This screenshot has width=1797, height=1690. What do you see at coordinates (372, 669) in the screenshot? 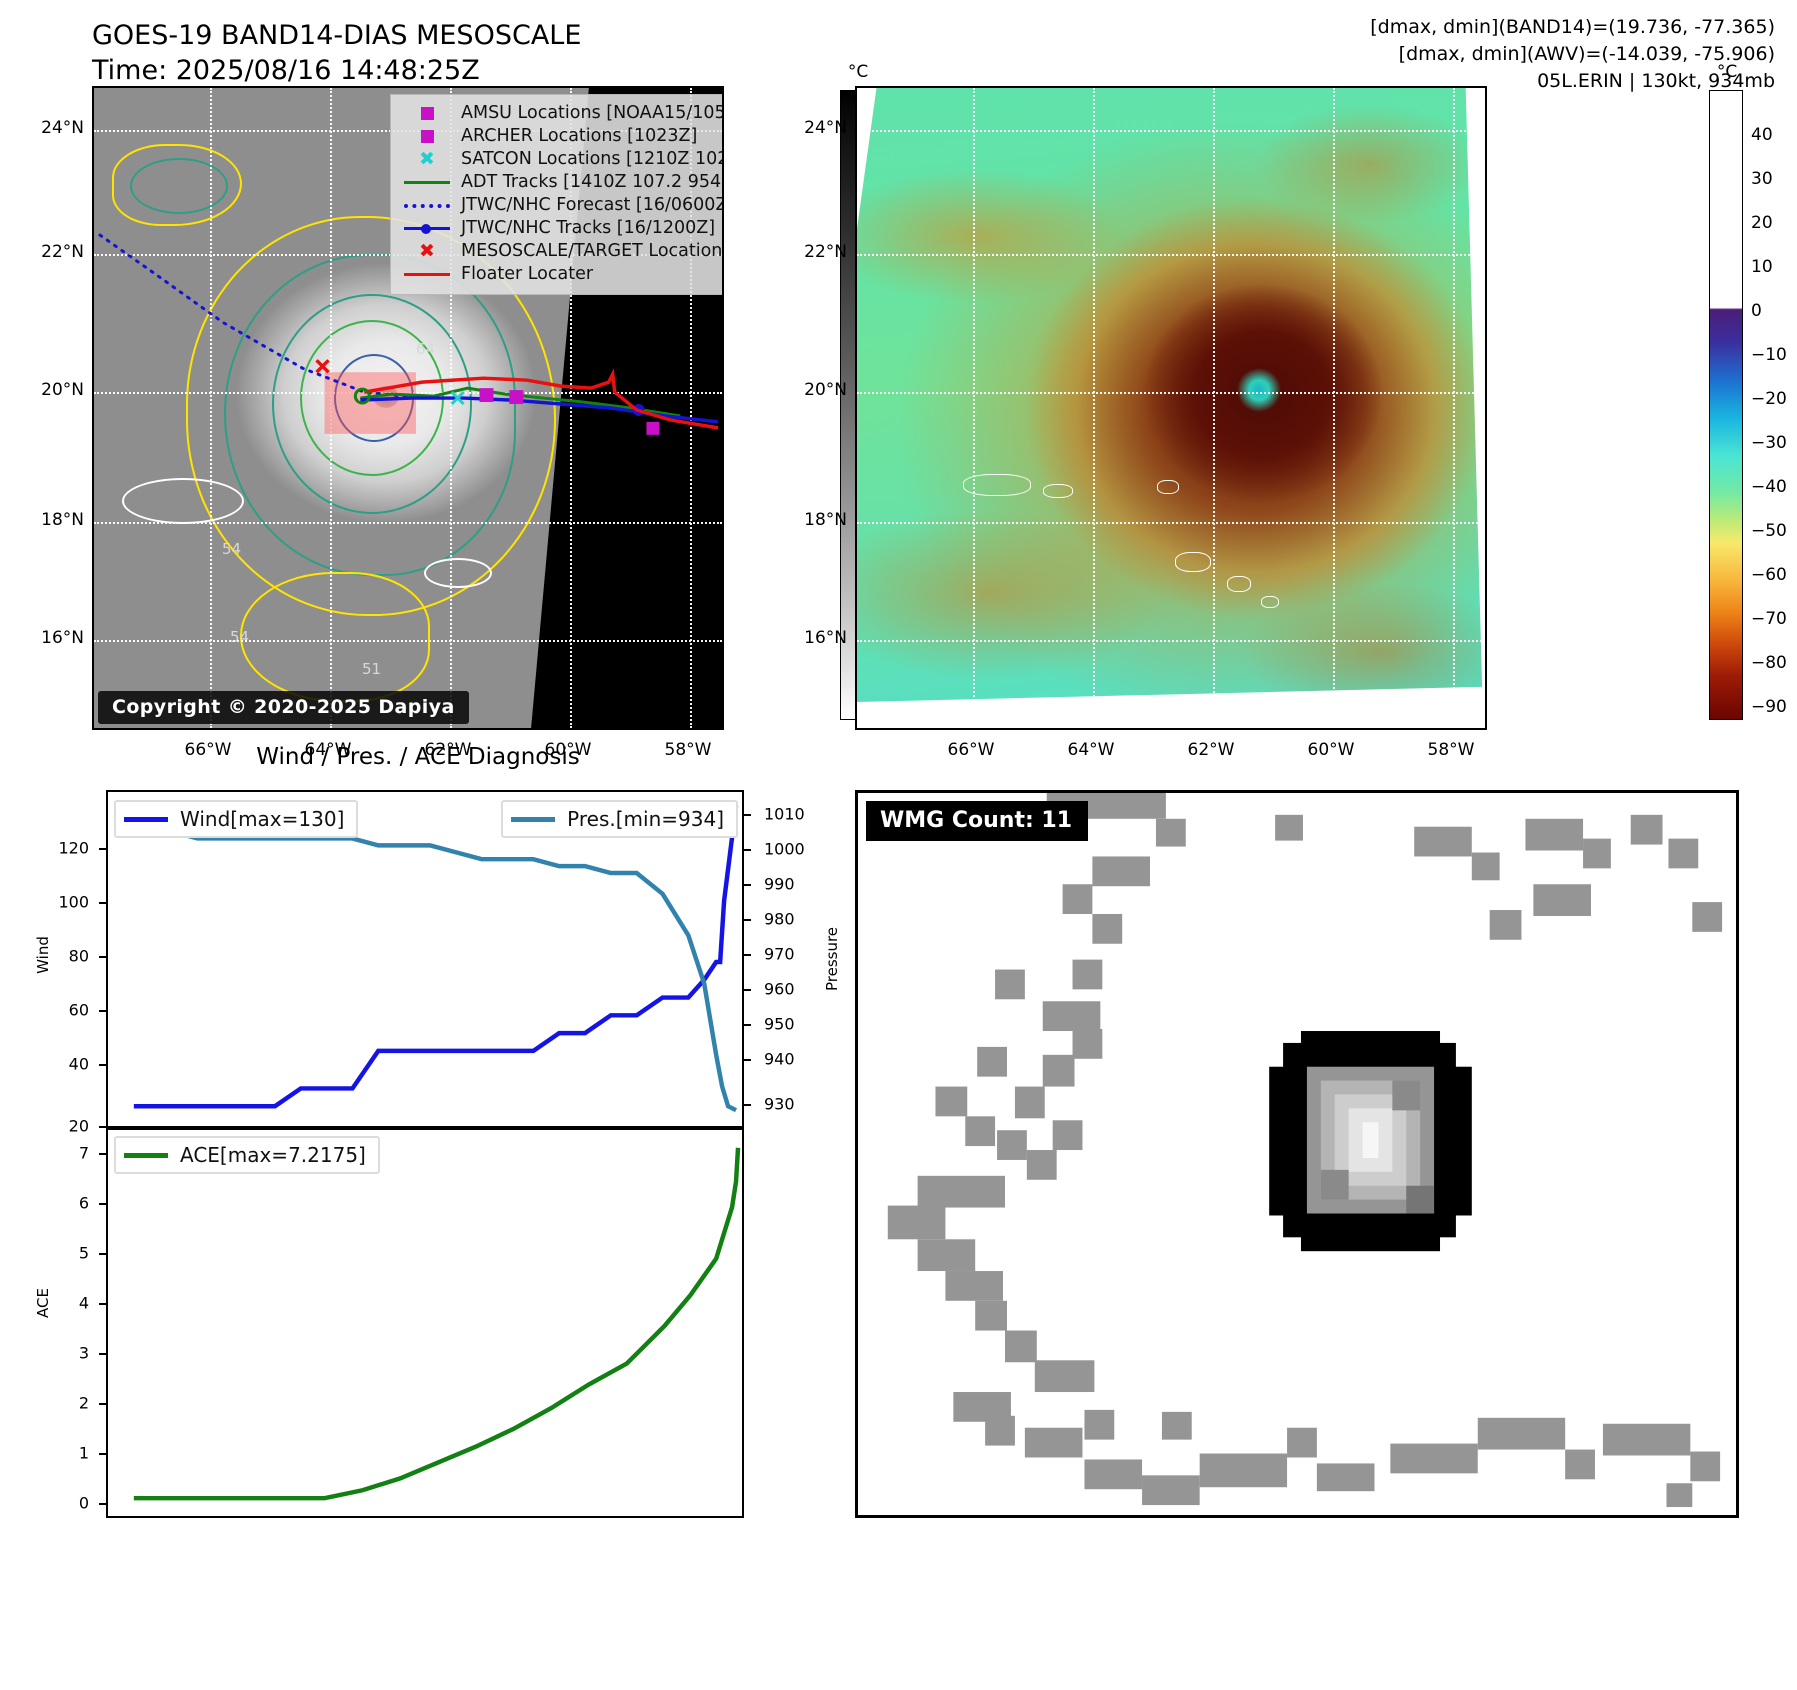
I see `contour-label-51: 51` at bounding box center [372, 669].